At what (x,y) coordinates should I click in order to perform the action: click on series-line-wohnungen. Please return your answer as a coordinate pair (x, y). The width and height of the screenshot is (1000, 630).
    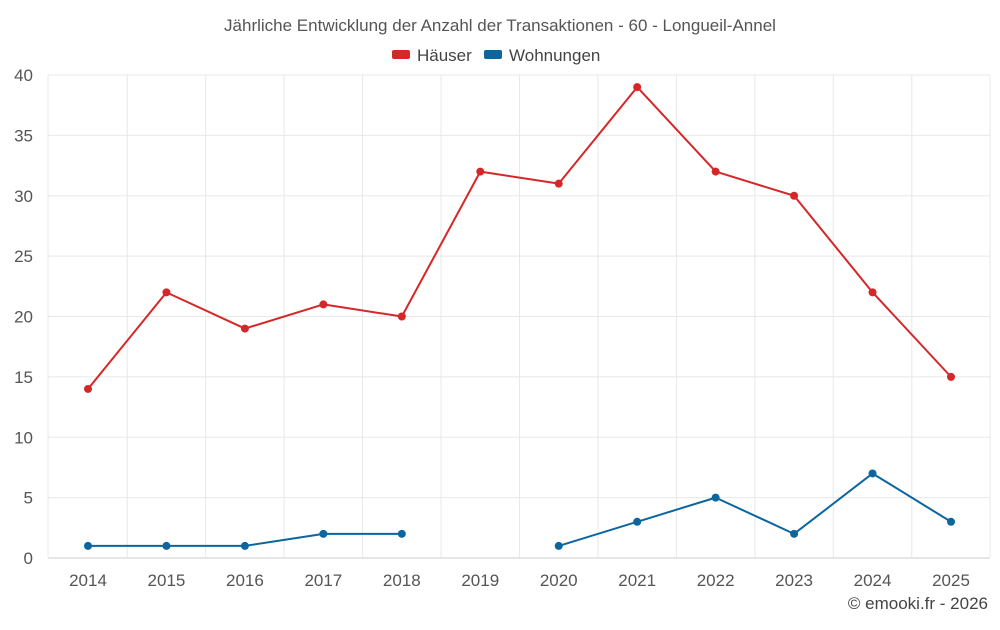
    Looking at the image, I should click on (755, 509).